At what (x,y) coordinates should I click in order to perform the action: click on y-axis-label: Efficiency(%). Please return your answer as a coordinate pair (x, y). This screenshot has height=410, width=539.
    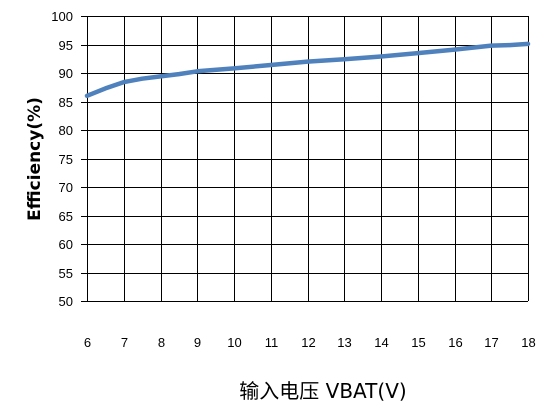
    Looking at the image, I should click on (35, 159).